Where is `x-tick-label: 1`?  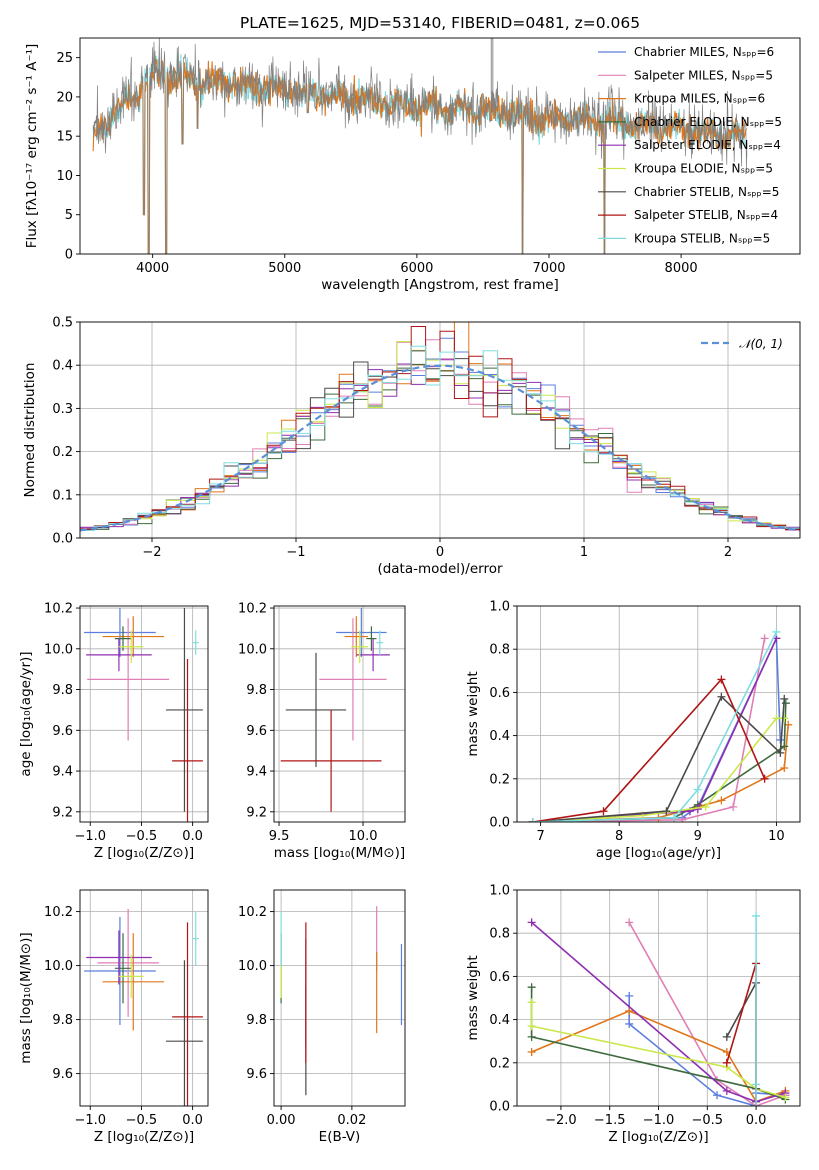
x-tick-label: 1 is located at coordinates (584, 552).